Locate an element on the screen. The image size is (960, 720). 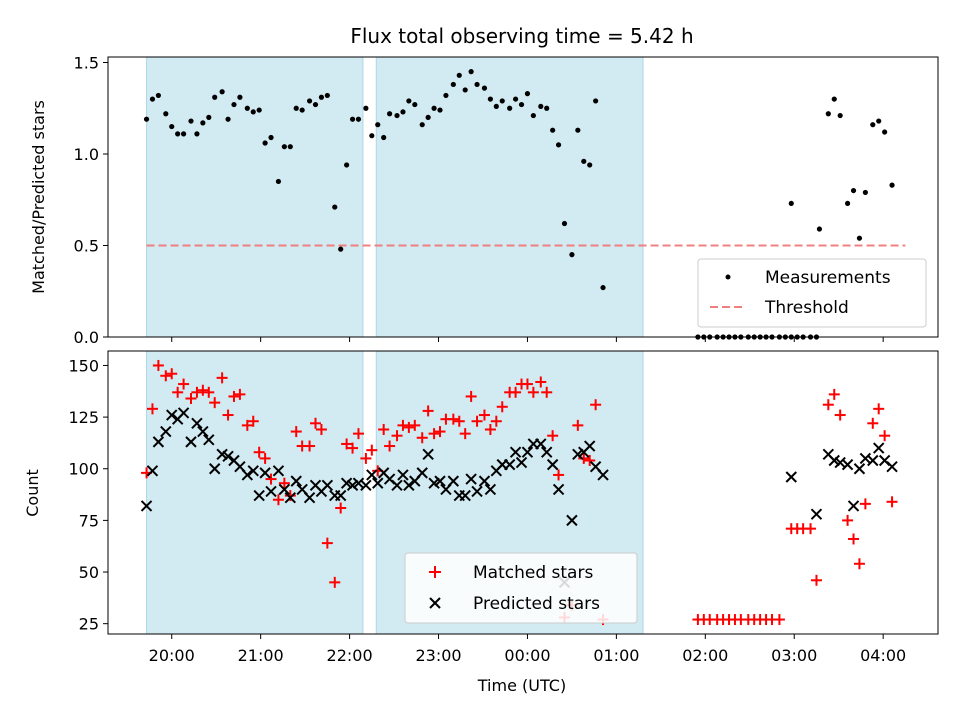
legend-matched-marker is located at coordinates (435, 572).